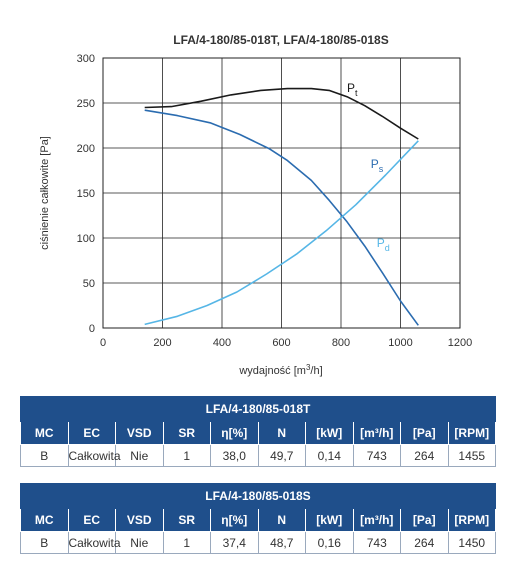 Image resolution: width=515 pixels, height=568 pixels. Describe the element at coordinates (281, 113) in the screenshot. I see `curve-pt` at that location.